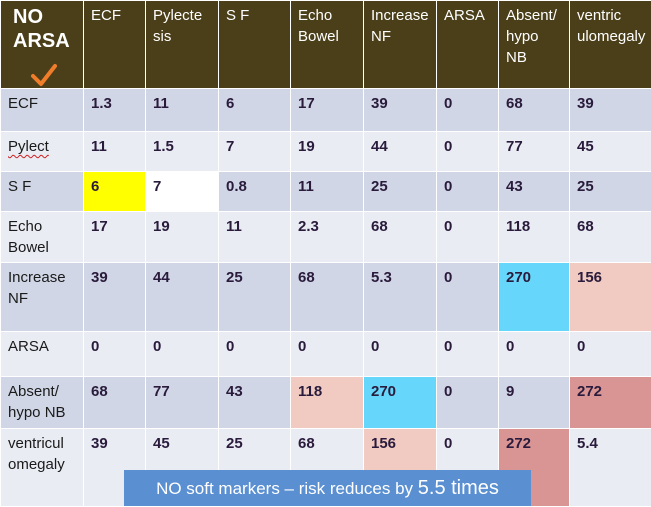  What do you see at coordinates (400, 15) in the screenshot?
I see `column-header-increase-nf-line-1: Increase` at bounding box center [400, 15].